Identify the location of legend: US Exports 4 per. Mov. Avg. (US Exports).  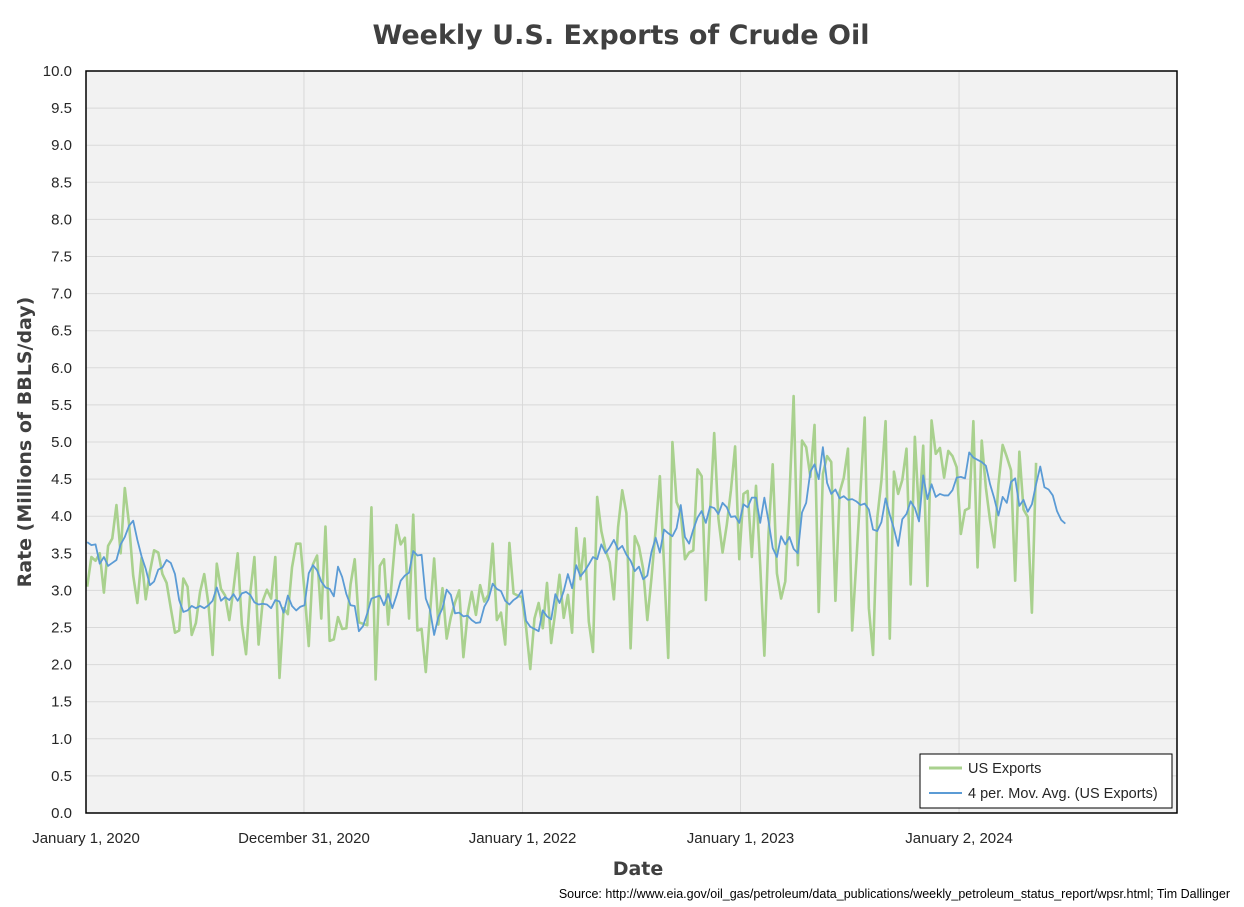
(1046, 781).